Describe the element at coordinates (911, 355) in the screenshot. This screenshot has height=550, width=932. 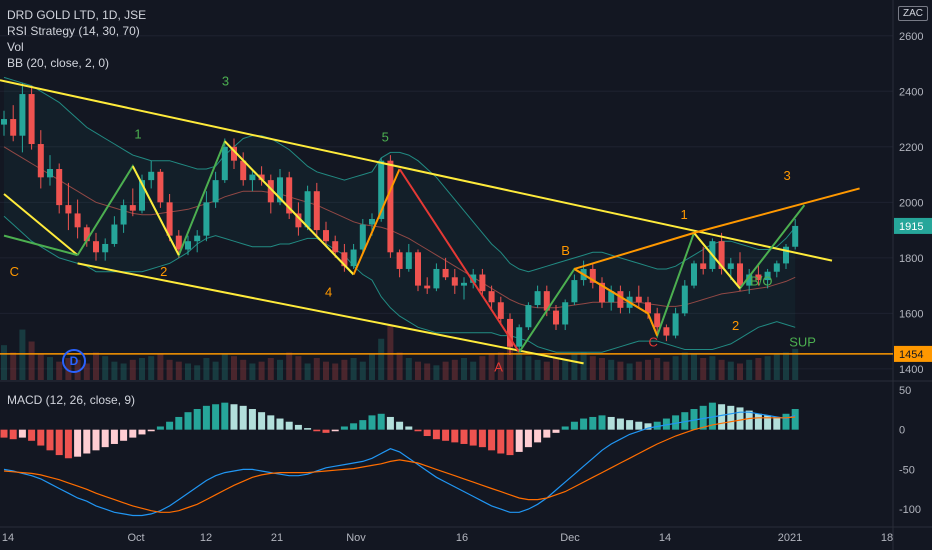
I see `support-price-label: 1454` at that location.